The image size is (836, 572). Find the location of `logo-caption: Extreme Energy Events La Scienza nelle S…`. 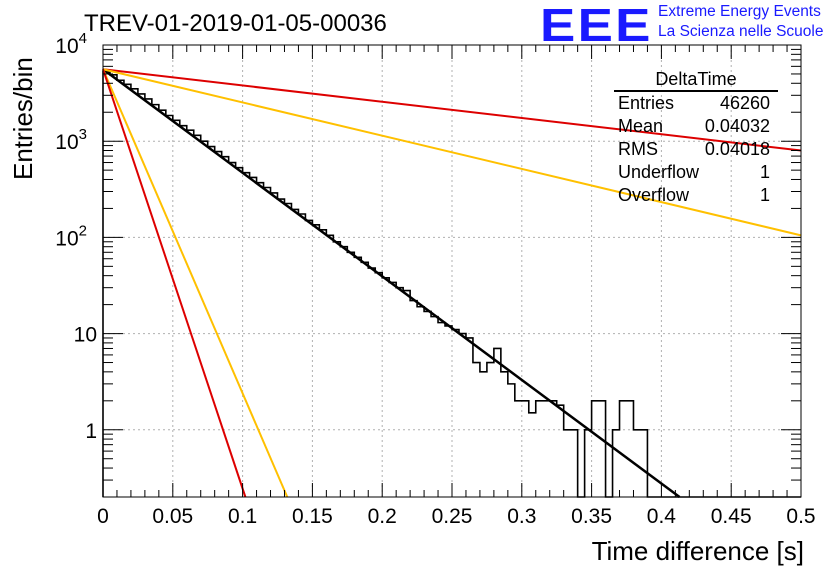

logo-caption: Extreme Energy Events La Scienza nelle S… is located at coordinates (740, 22).